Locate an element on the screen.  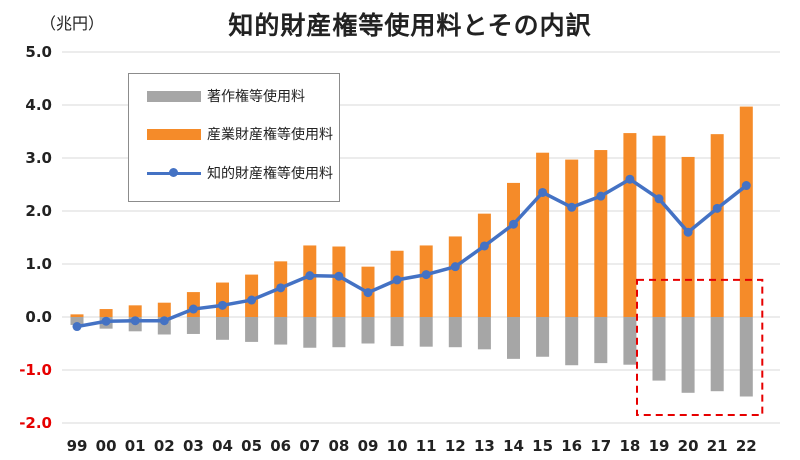
highlight-box is located at coordinates (700, 347).